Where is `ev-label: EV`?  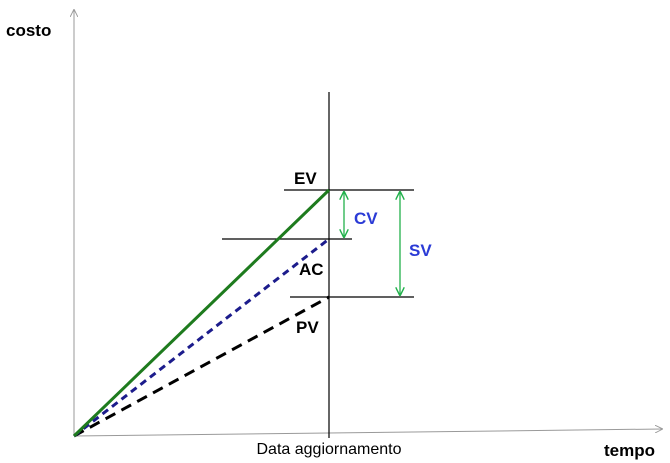 ev-label: EV is located at coordinates (305, 178).